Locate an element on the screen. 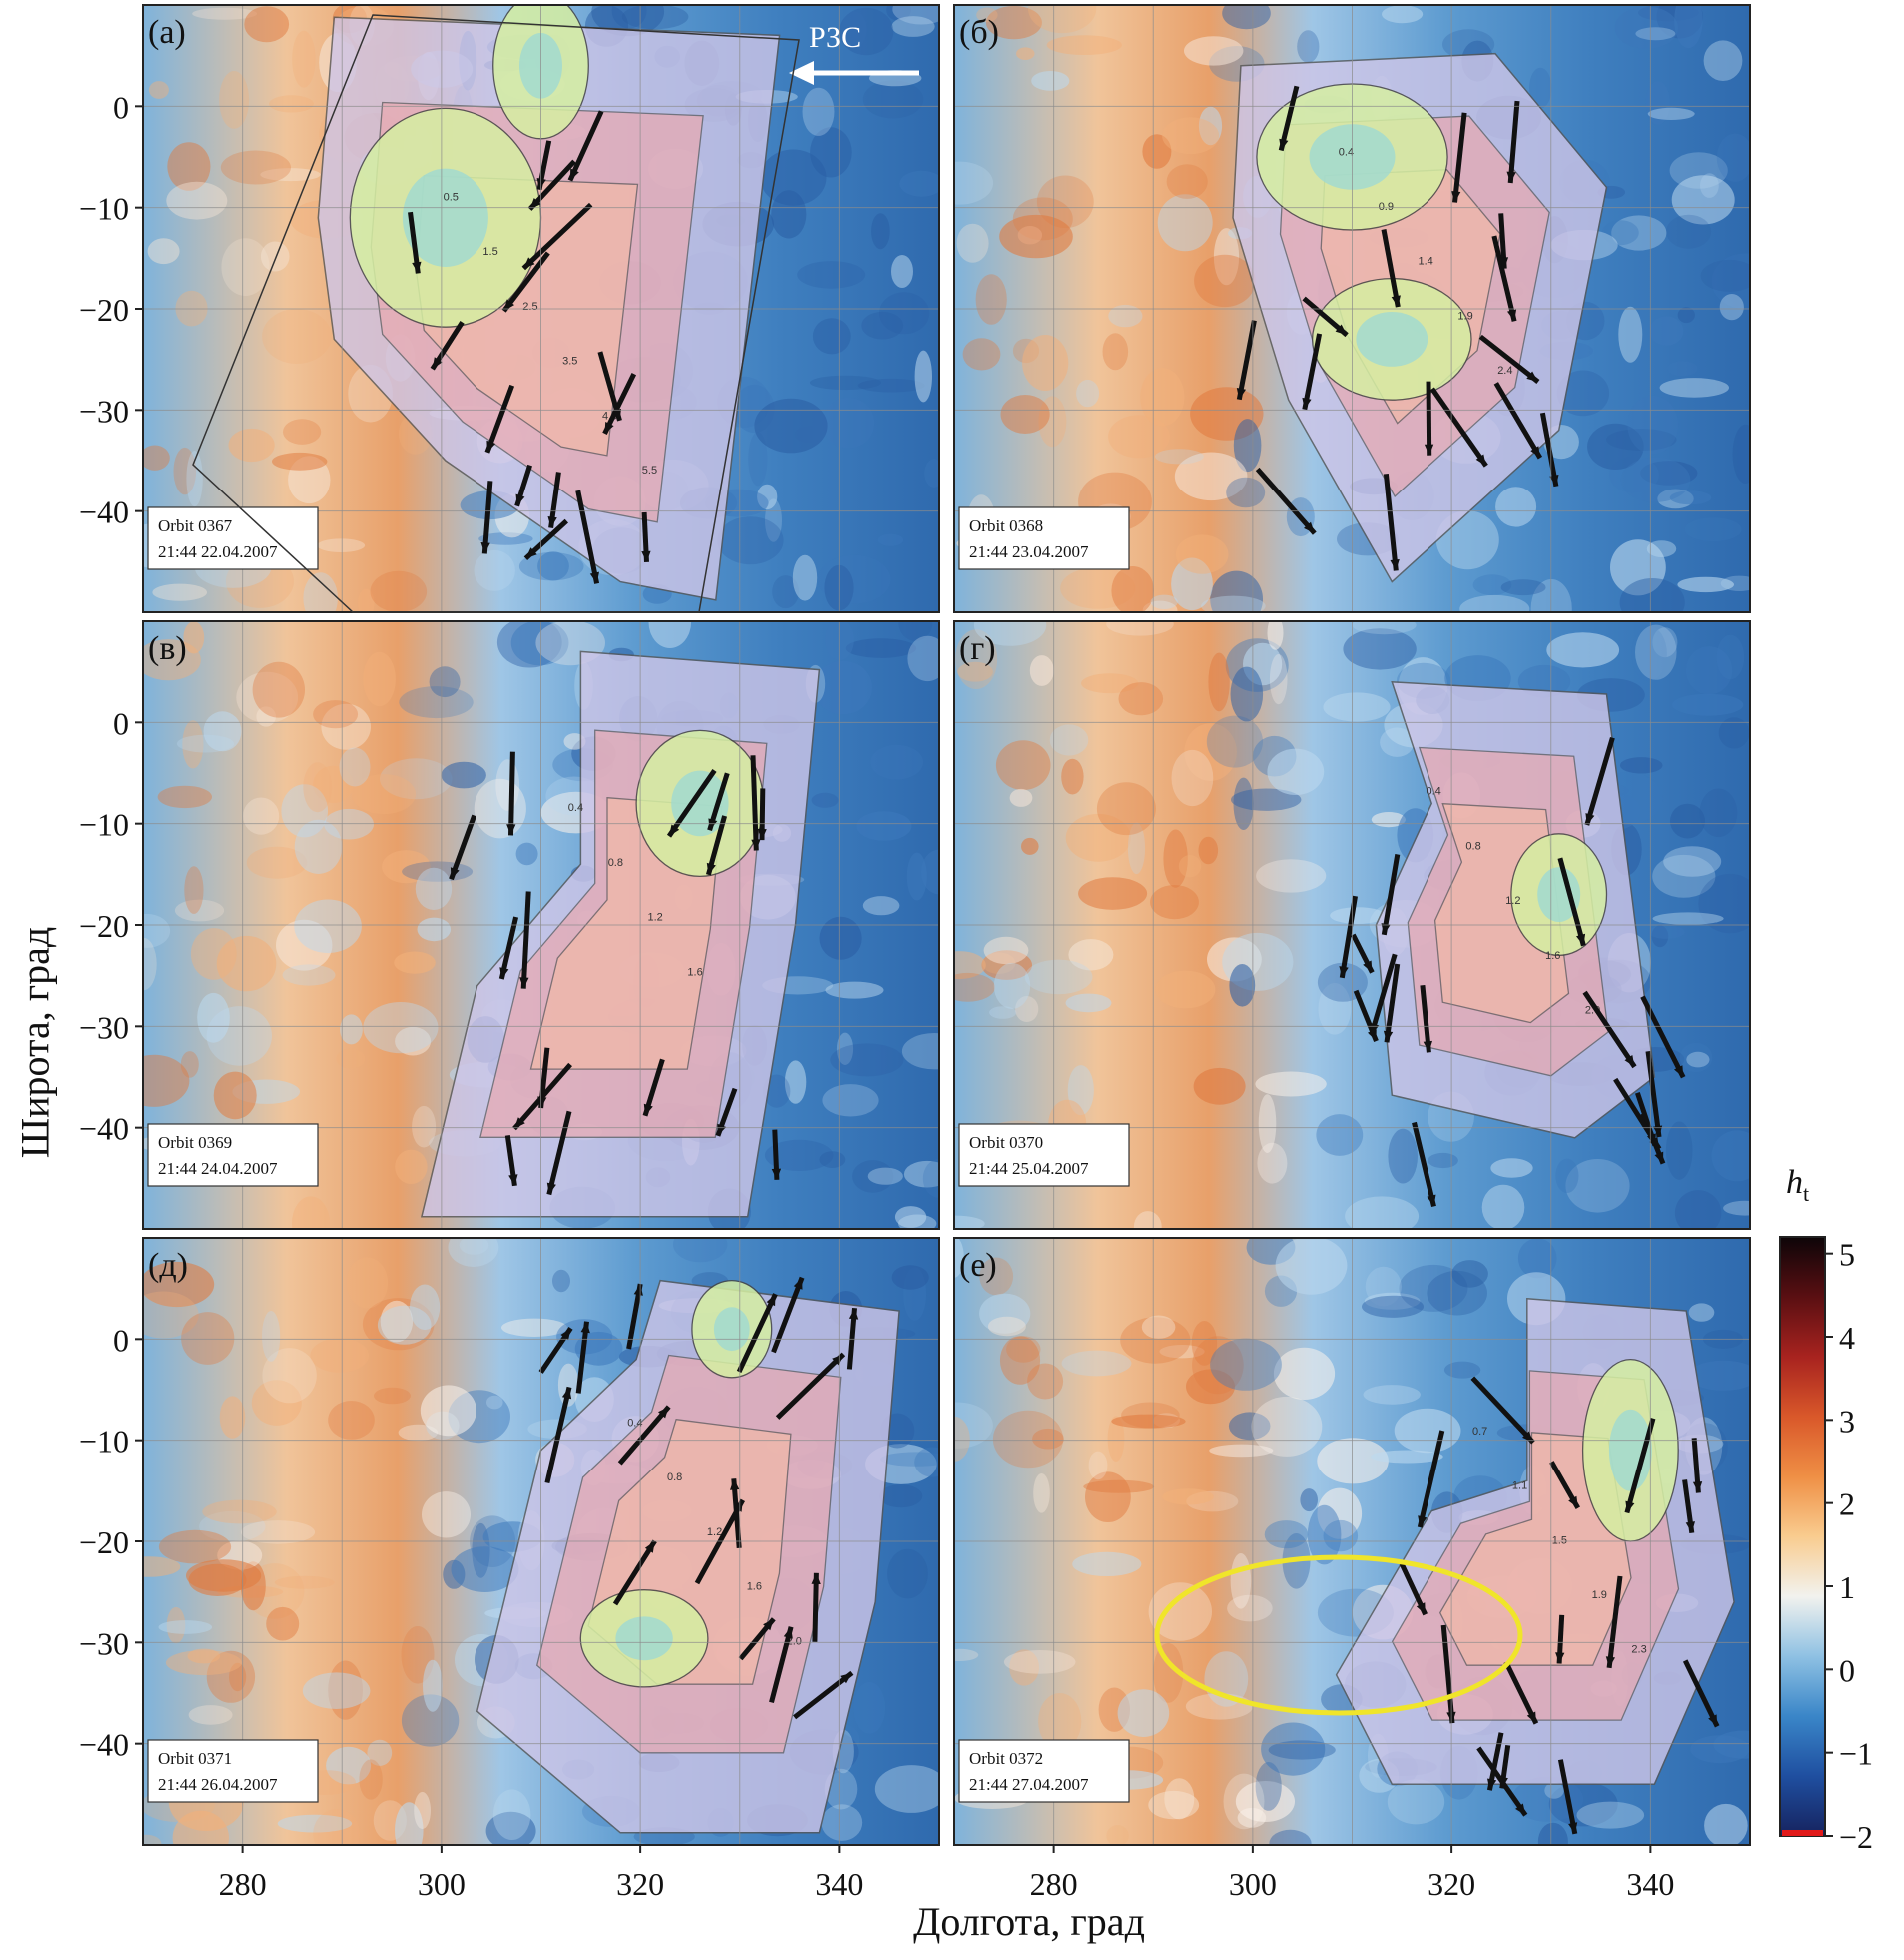 This screenshot has height=1960, width=1904. colorbar-tick-label: 5 is located at coordinates (1847, 1255).